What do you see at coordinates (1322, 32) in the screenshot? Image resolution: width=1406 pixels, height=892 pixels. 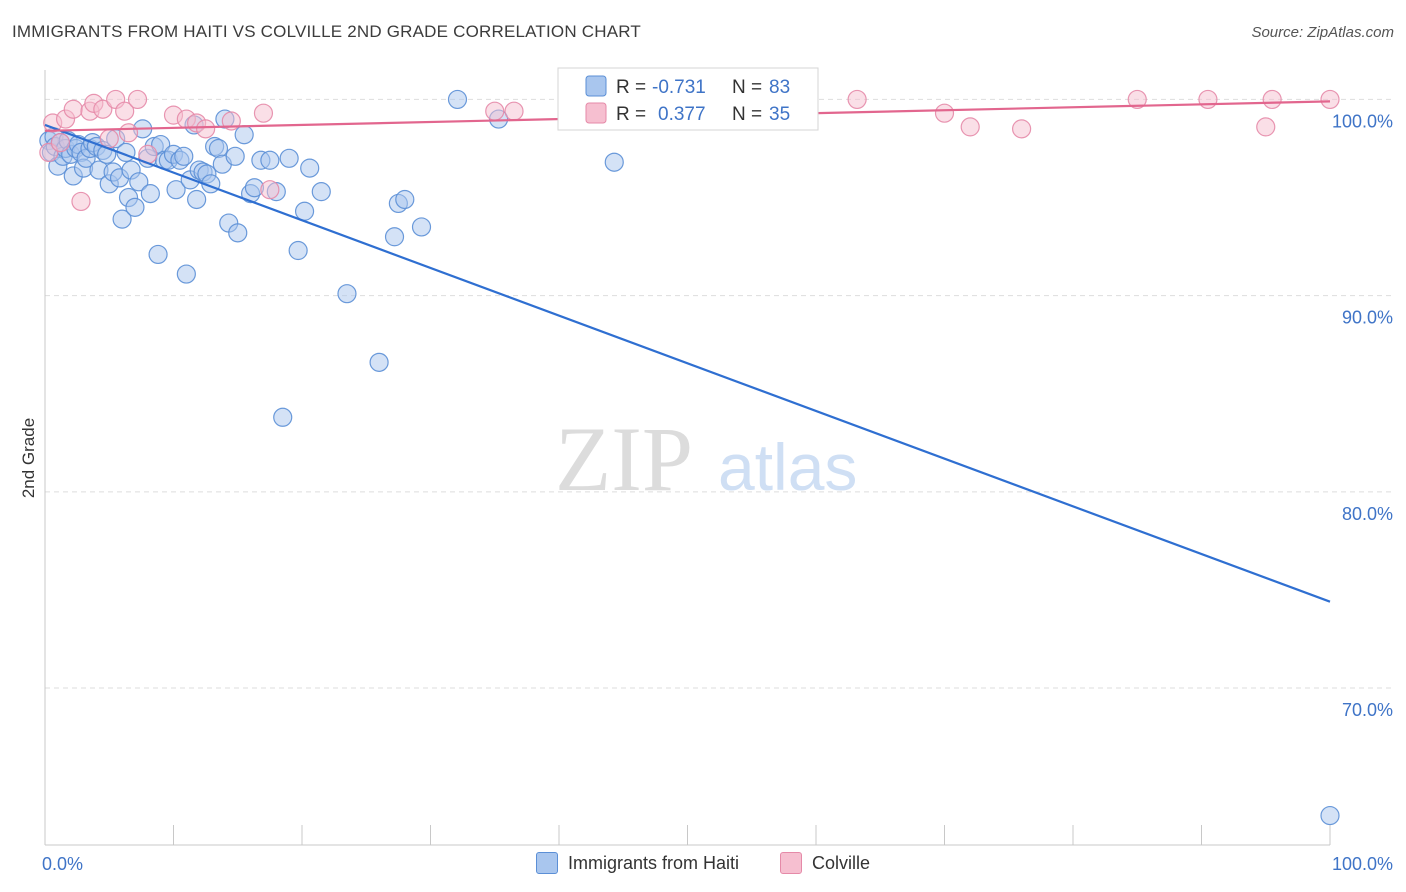 I see `source-label: Source: ZipAtlas.com` at bounding box center [1322, 32].